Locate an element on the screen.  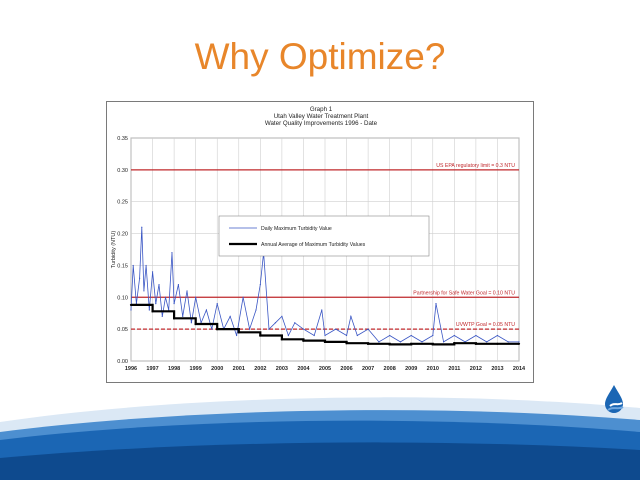
reference-line-label: US EPA regulatory limit = 0.3 NTU is located at coordinates (475, 166).